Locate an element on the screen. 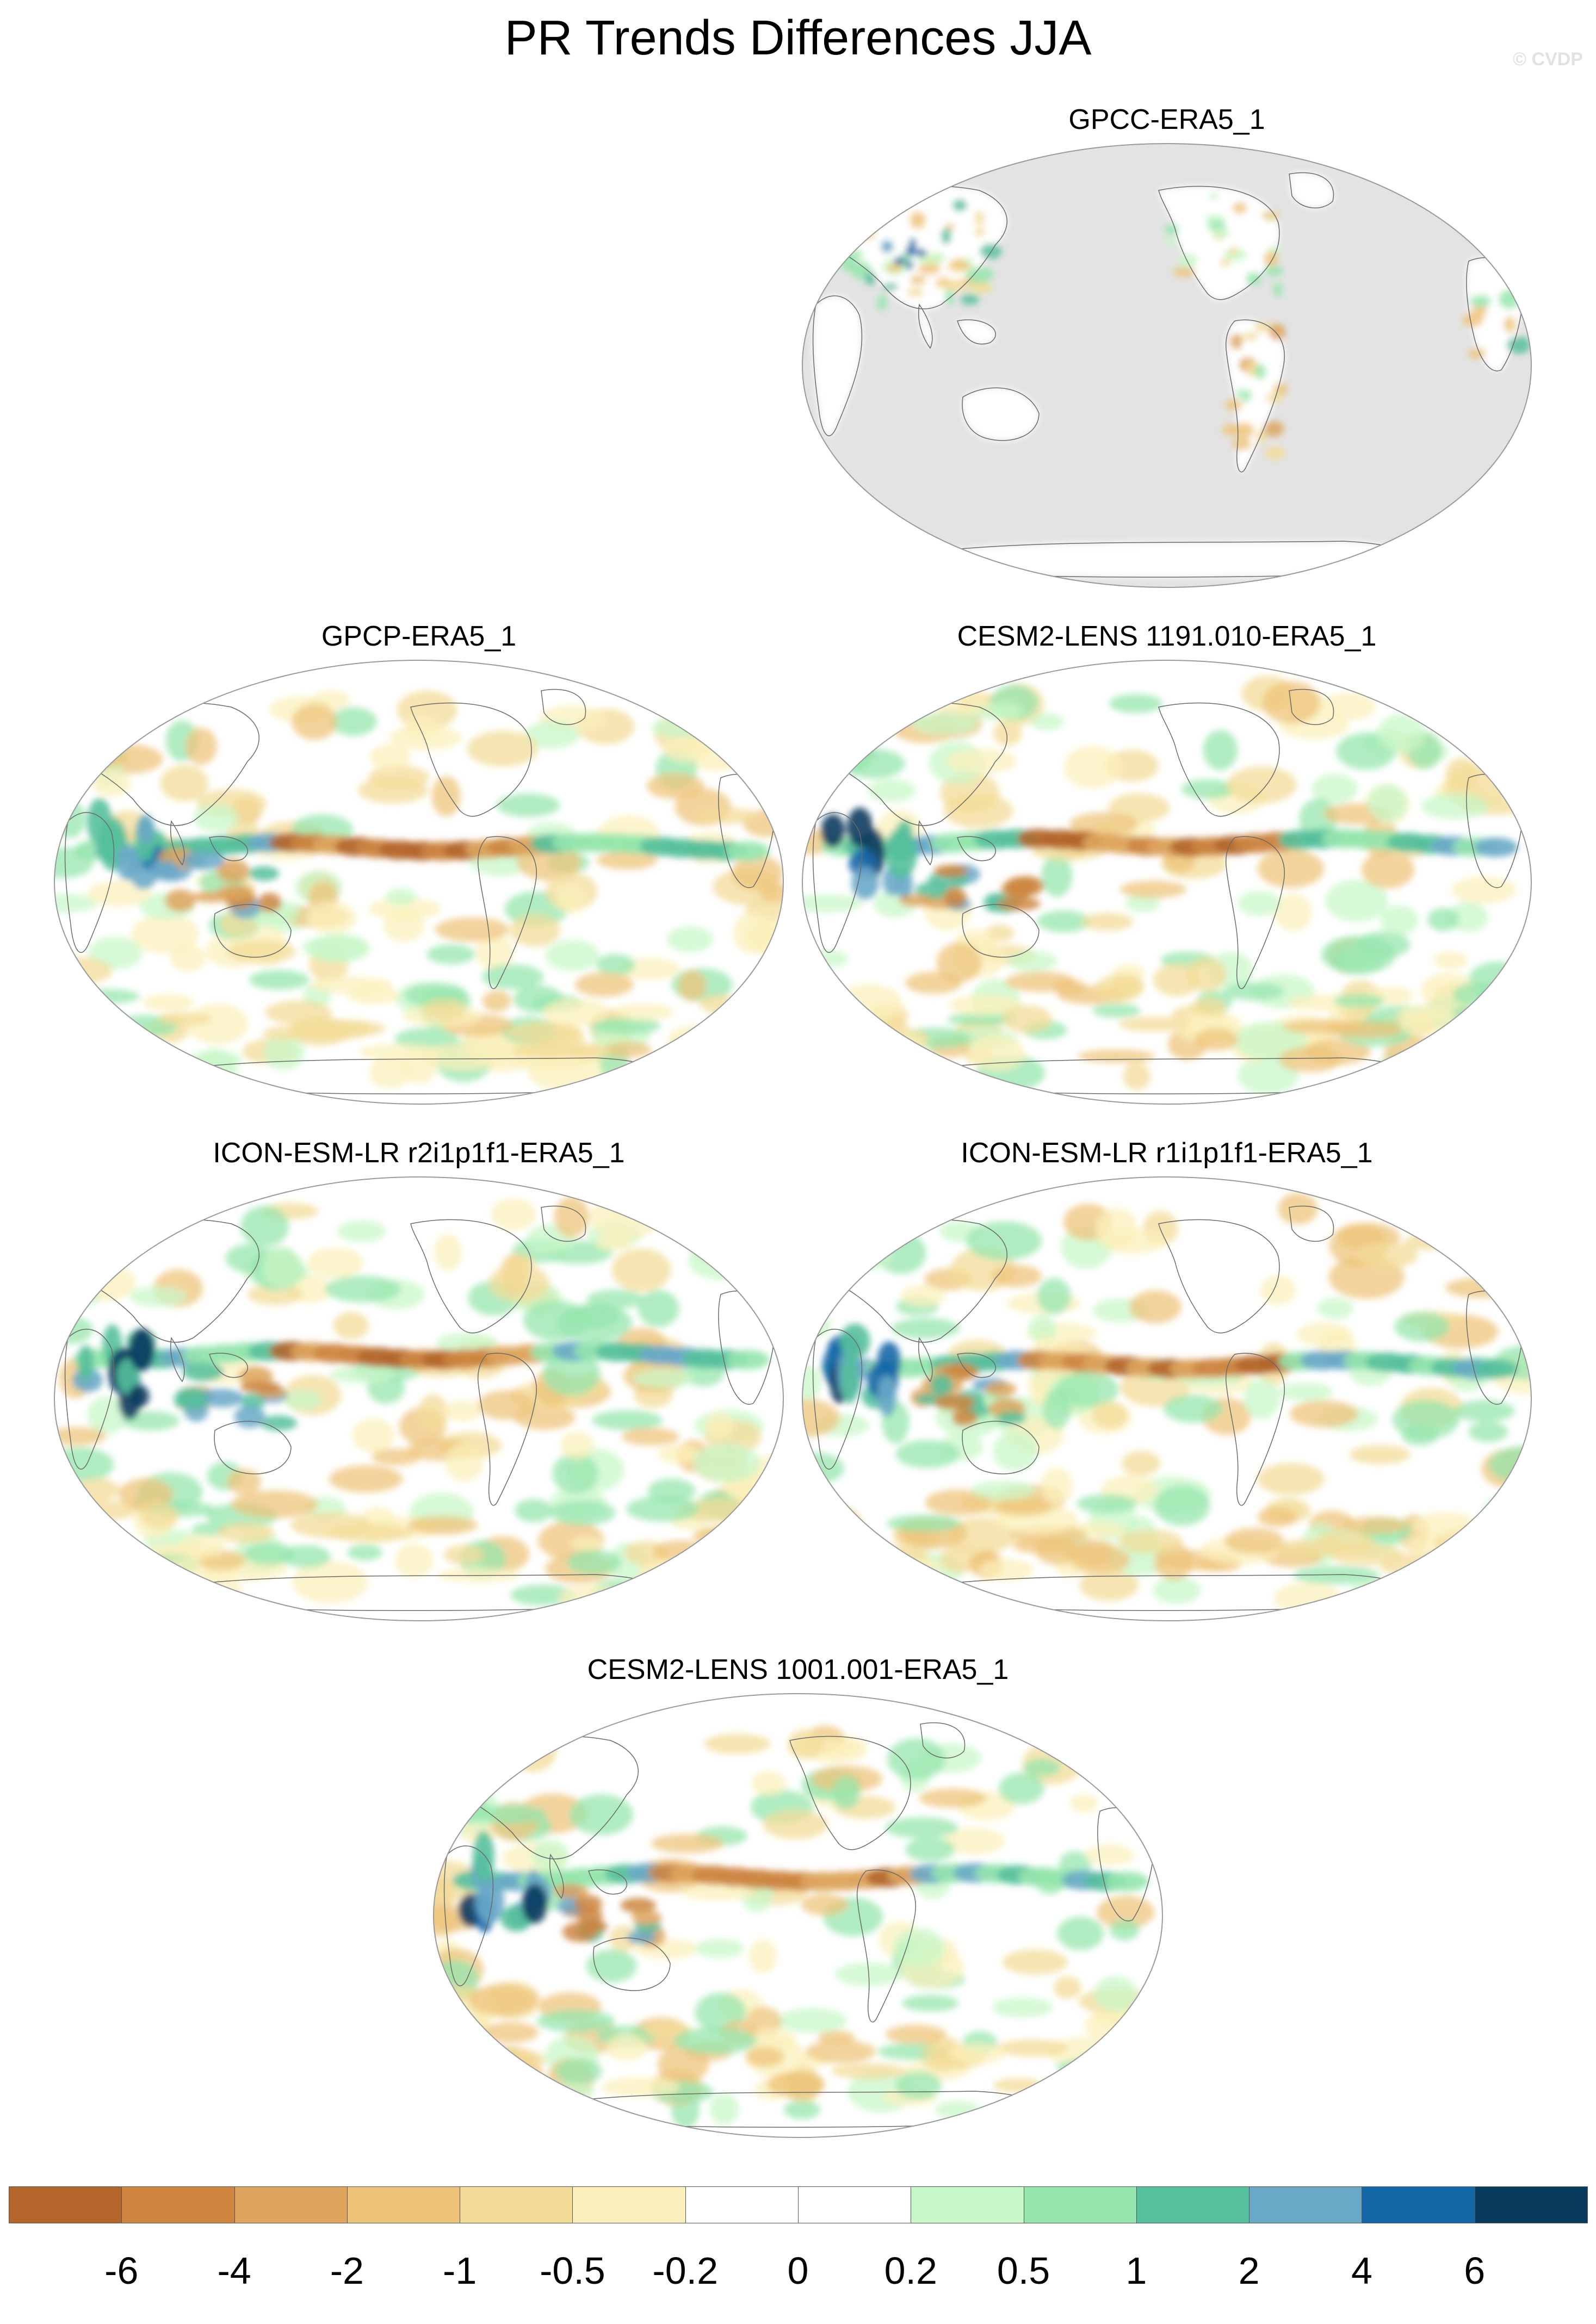 The width and height of the screenshot is (1596, 2324). colorbar-tick-label: 6 is located at coordinates (1475, 2270).